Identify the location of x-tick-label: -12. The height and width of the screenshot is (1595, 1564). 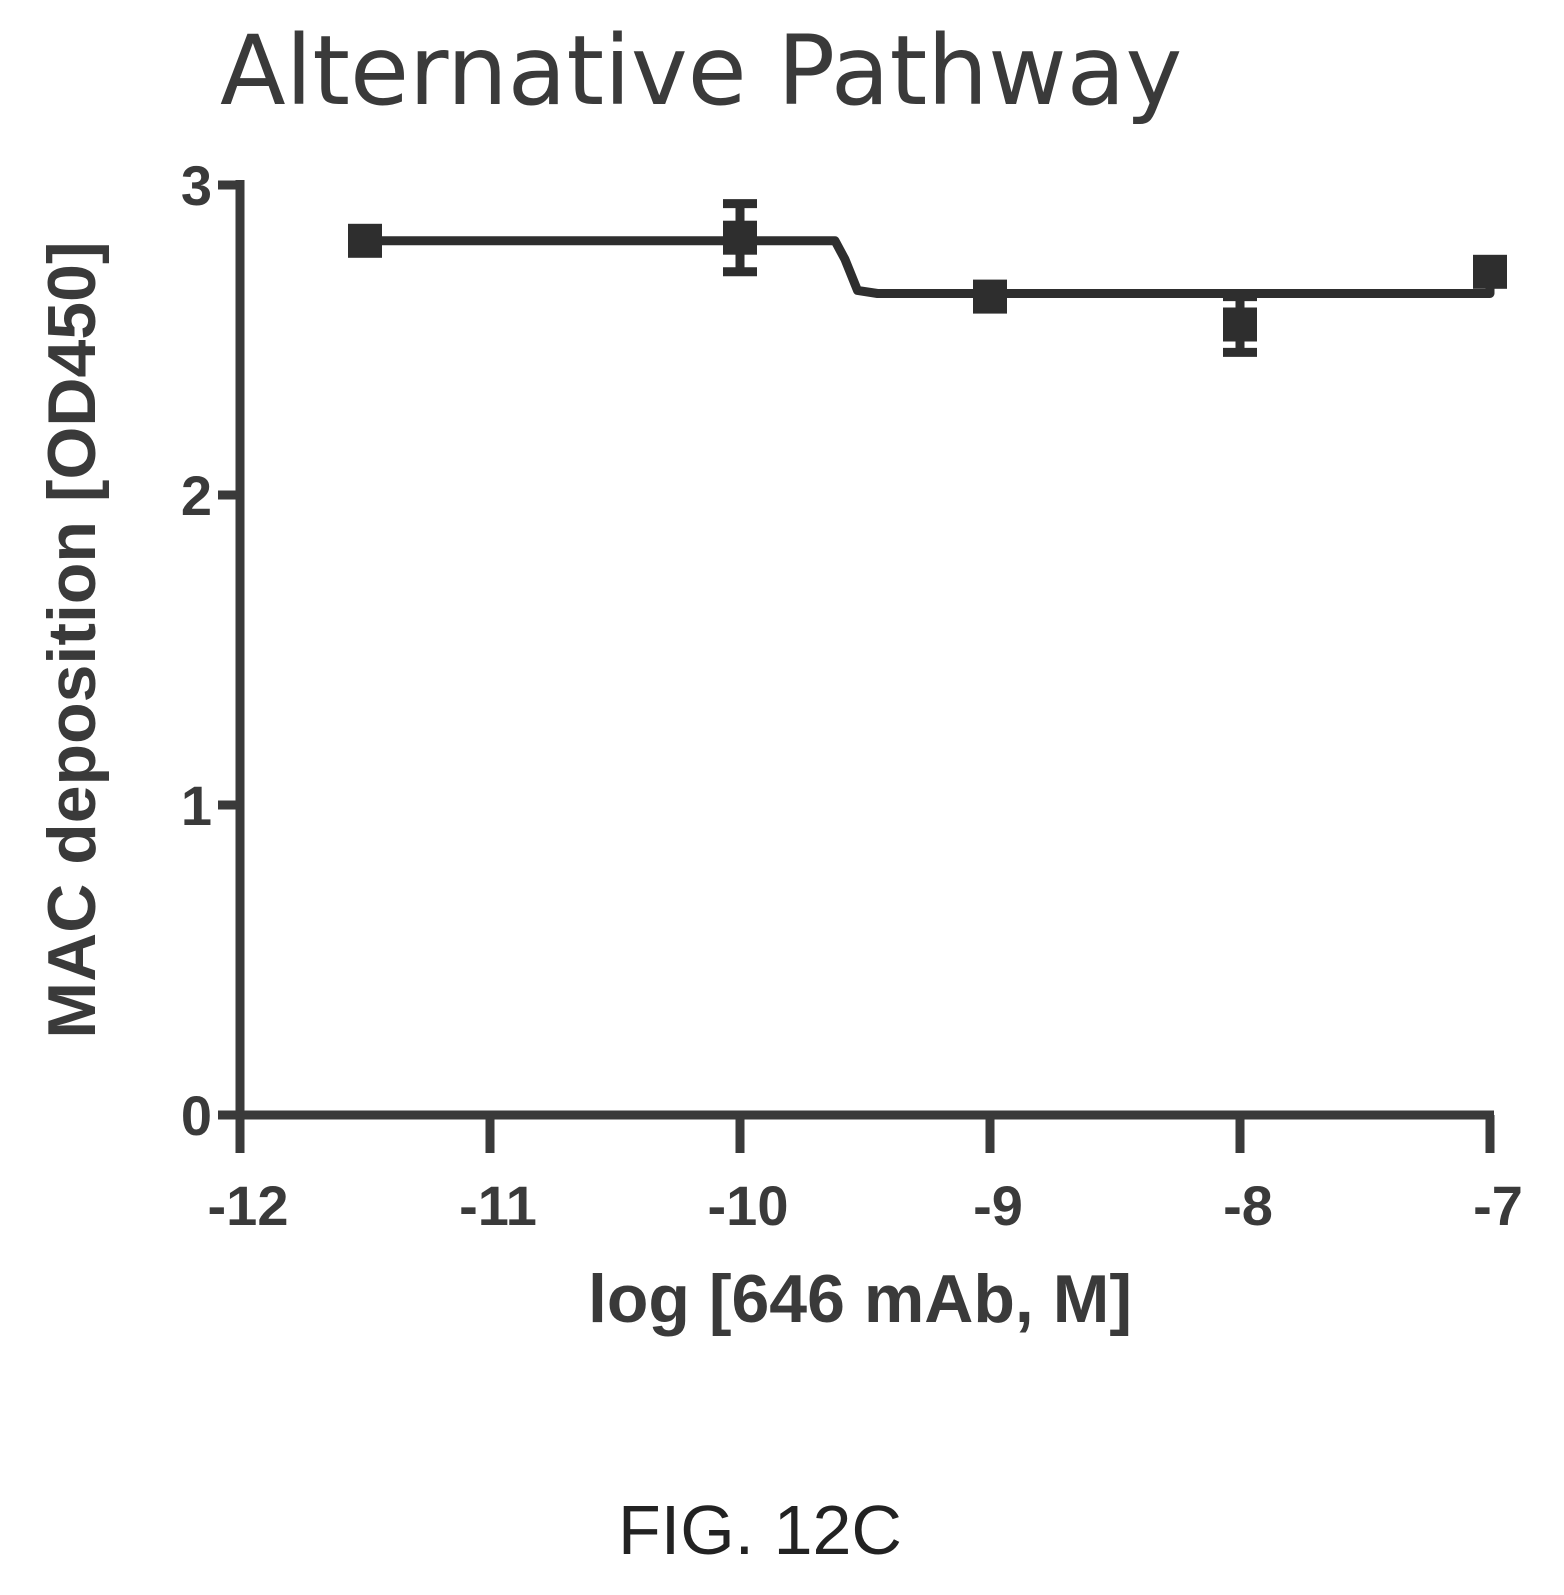
(248, 1205).